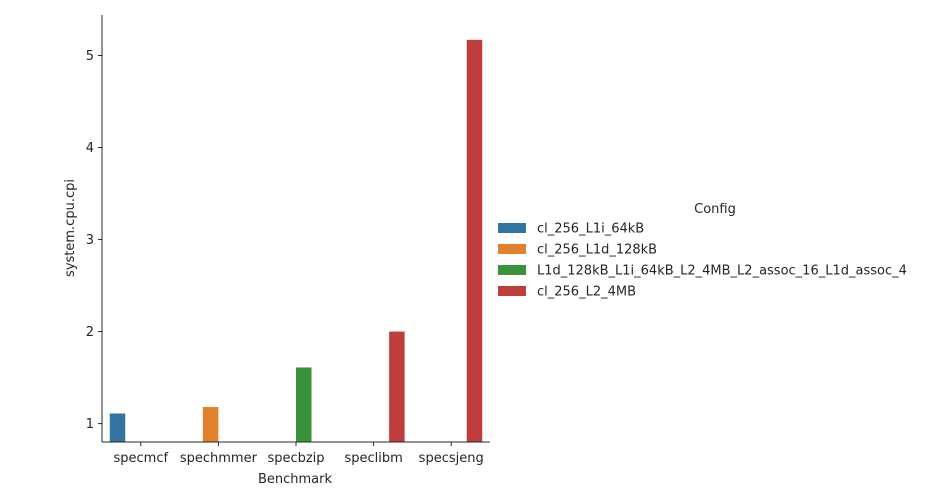  What do you see at coordinates (70, 228) in the screenshot?
I see `y-axis-label: system.cpu.cpi` at bounding box center [70, 228].